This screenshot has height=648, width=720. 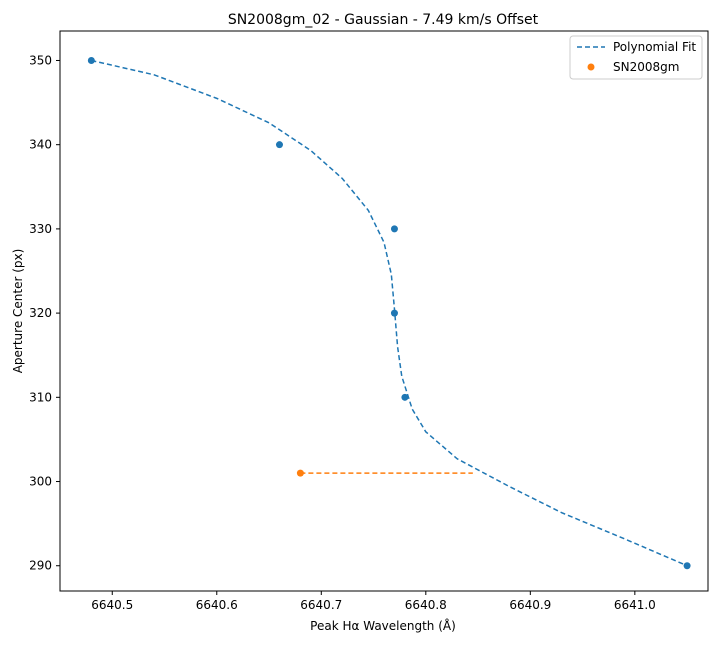 I want to click on x-tick-label: 6640.8, so click(x=426, y=605).